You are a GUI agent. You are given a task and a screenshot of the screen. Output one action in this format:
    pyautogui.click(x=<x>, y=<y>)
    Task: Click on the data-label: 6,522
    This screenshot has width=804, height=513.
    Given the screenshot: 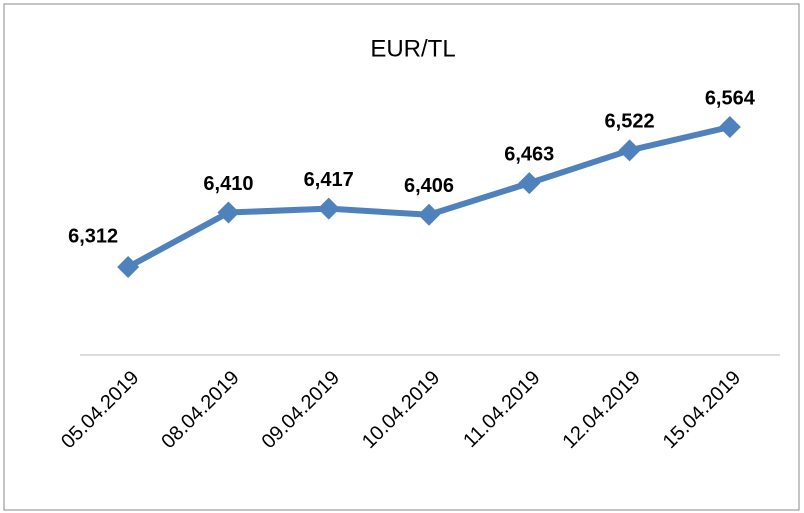 What is the action you would take?
    pyautogui.click(x=630, y=122)
    